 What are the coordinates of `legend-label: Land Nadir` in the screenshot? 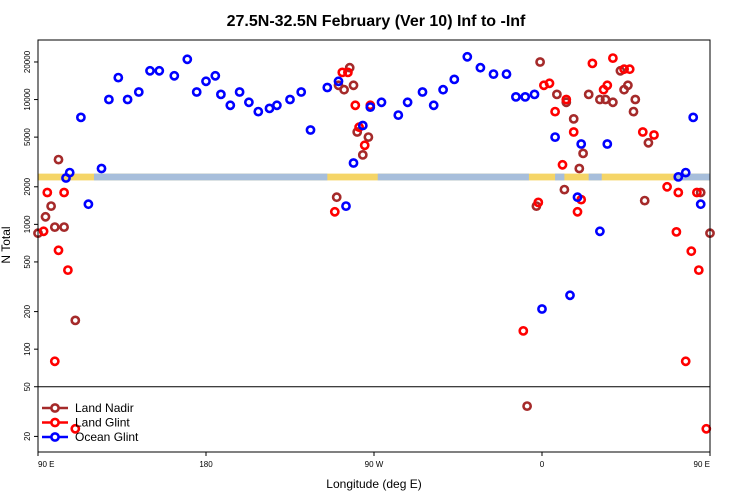 It's located at (104, 408).